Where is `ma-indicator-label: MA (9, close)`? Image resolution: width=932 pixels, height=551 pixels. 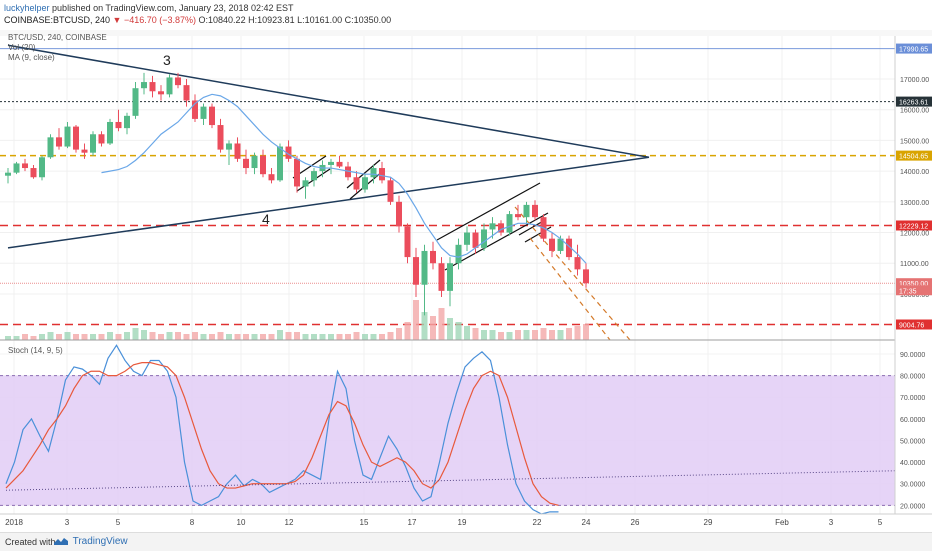
ma-indicator-label: MA (9, close) is located at coordinates (31, 57).